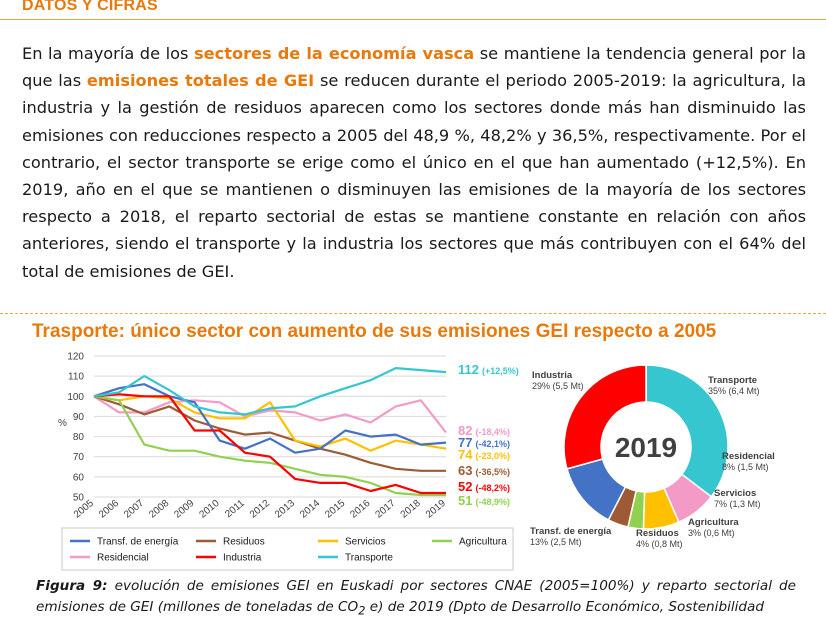 This screenshot has width=826, height=625. Describe the element at coordinates (468, 369) in the screenshot. I see `end-value: 112` at that location.